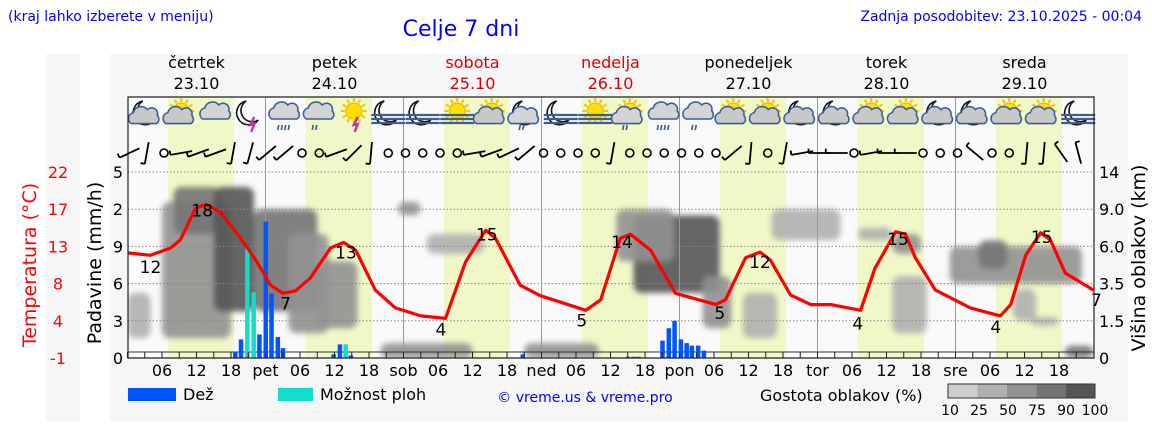  Describe the element at coordinates (595, 111) in the screenshot. I see `sun-disc` at that location.